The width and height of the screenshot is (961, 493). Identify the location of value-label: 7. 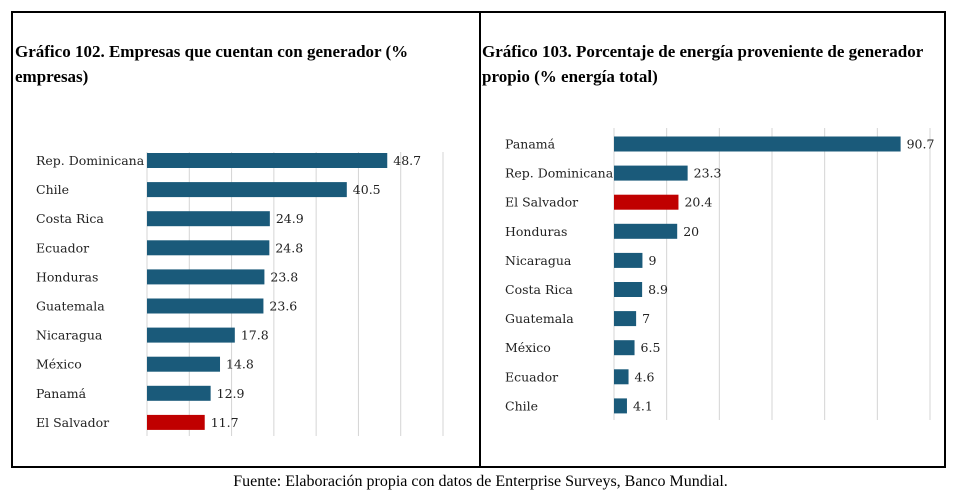
(646, 318).